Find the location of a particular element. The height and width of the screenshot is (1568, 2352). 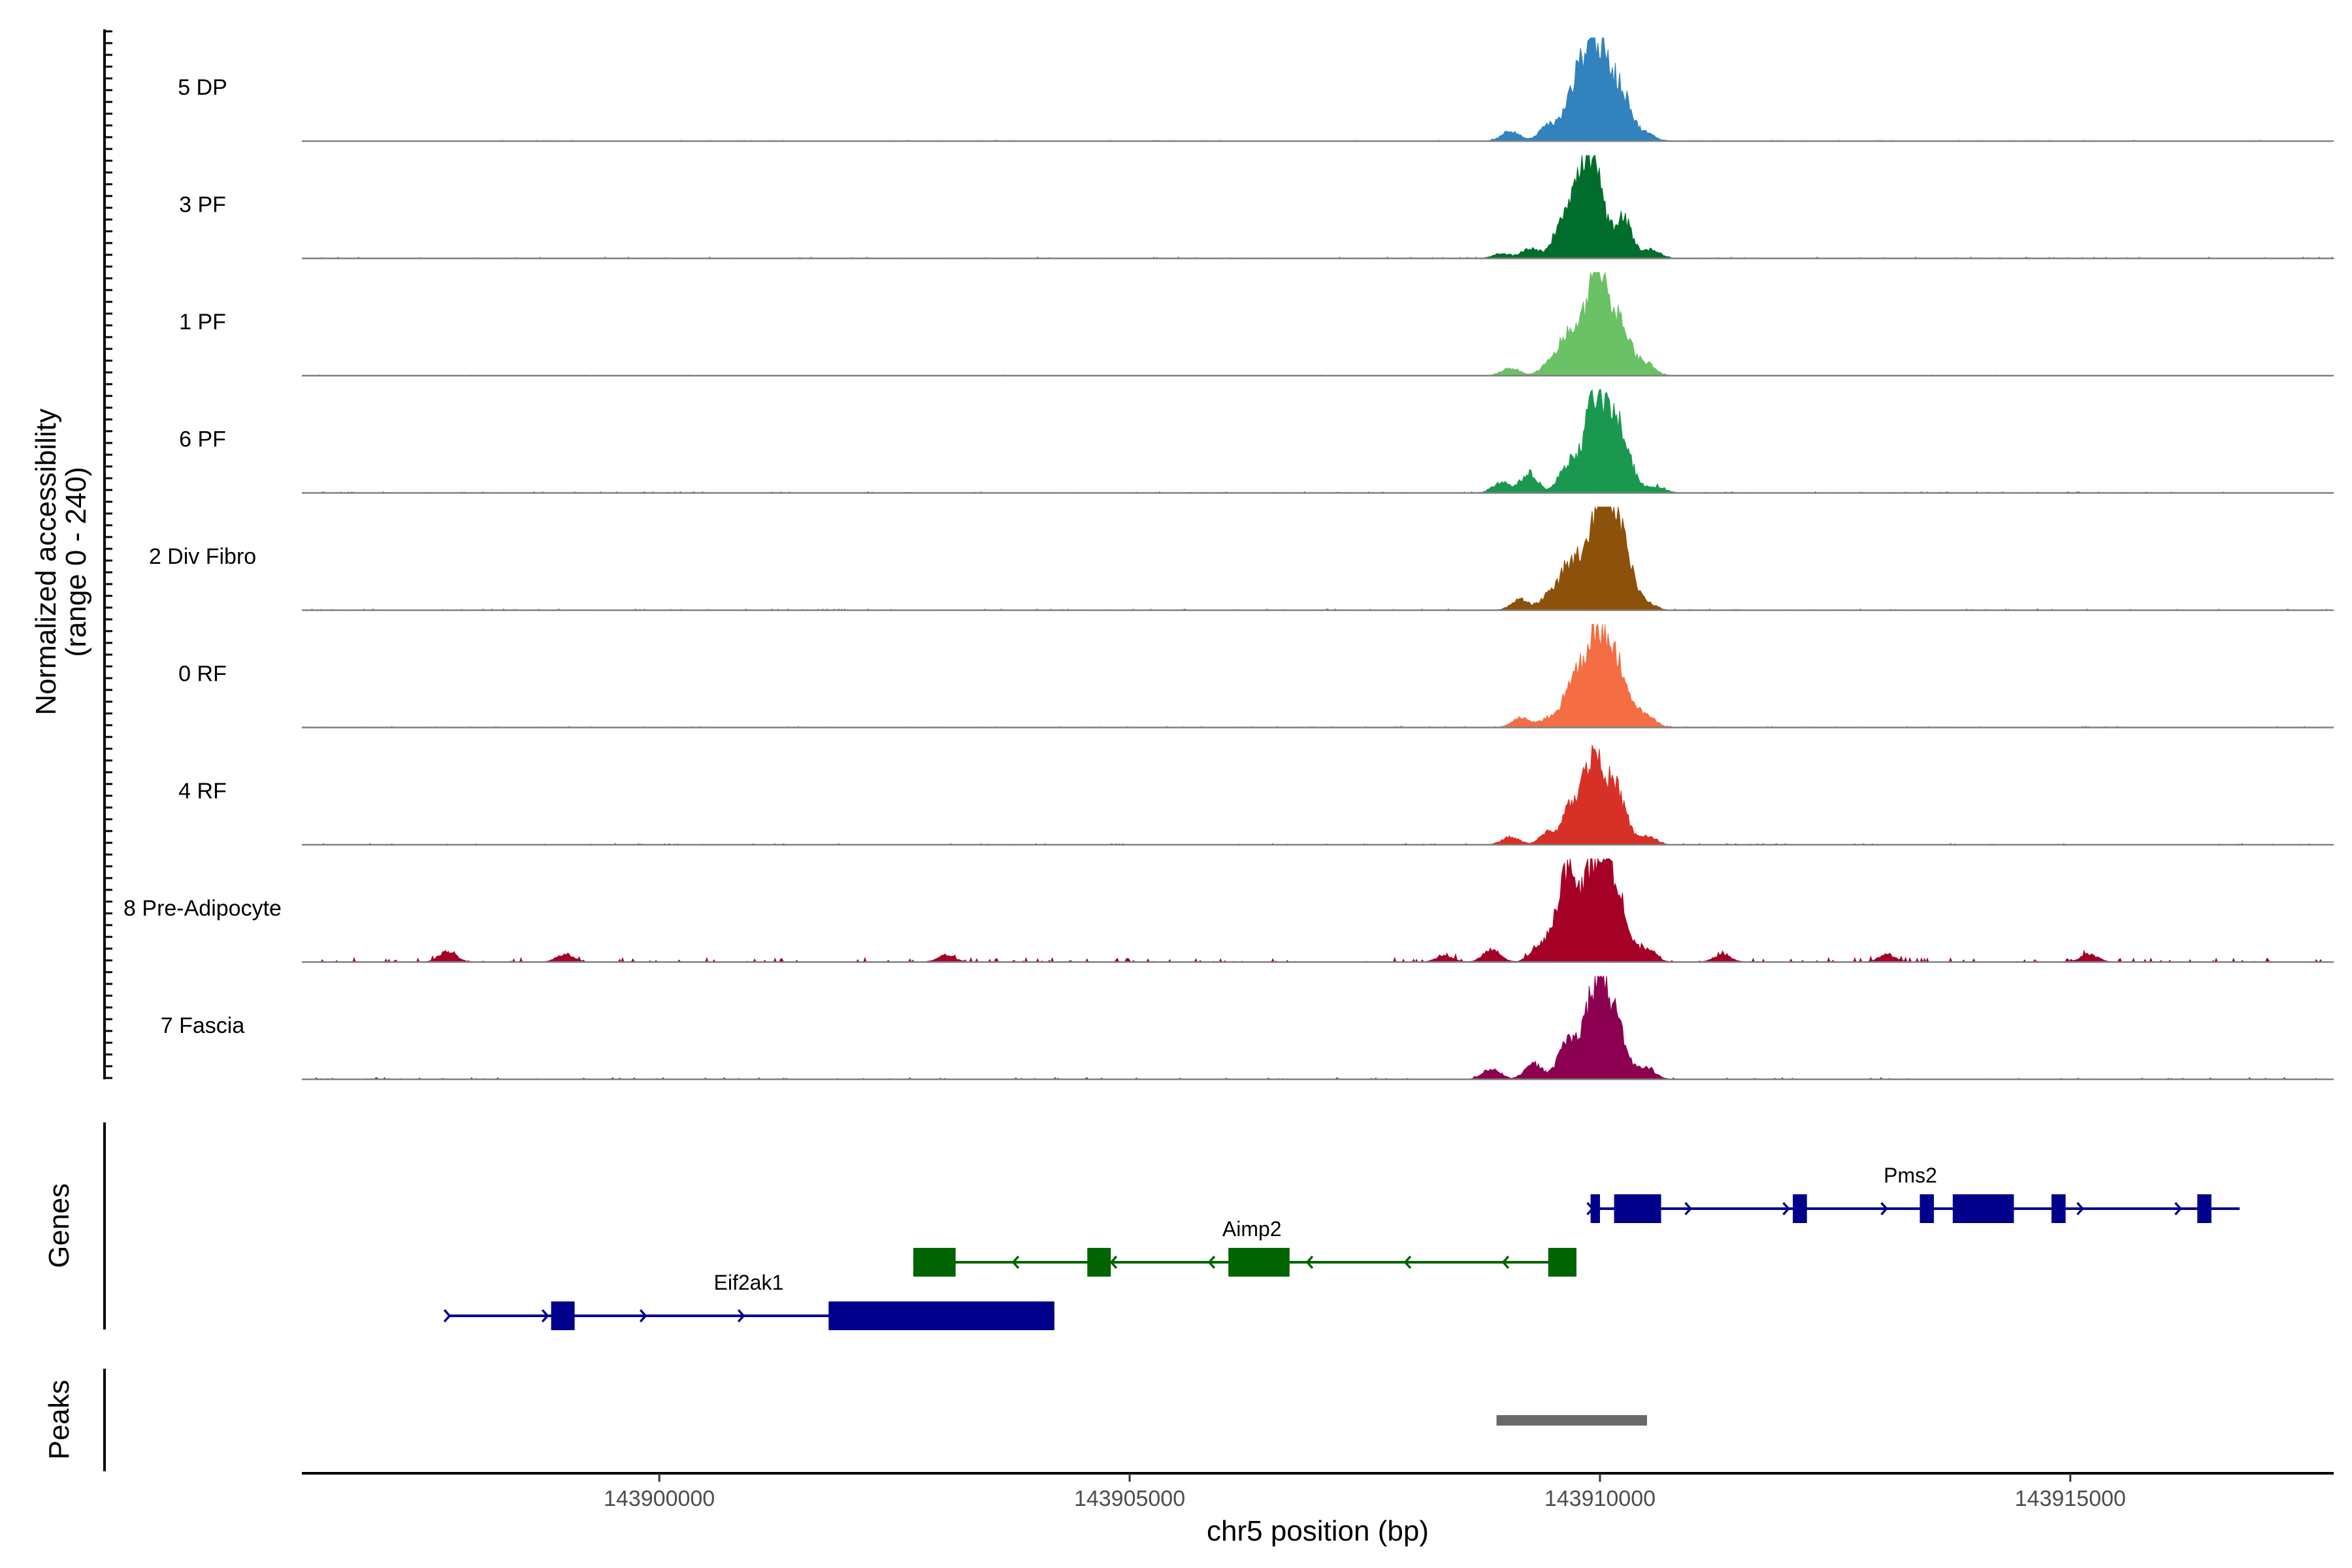

coverage-track: 8 Pre-Adipocyte is located at coordinates (1228, 910).